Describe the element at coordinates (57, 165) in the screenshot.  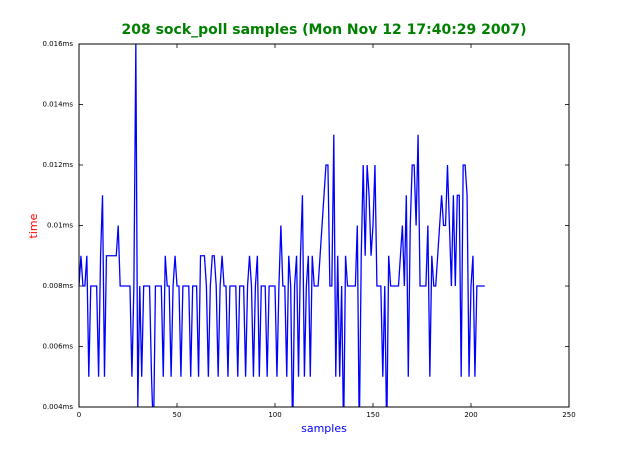
I see `y-tick-label: 0.012ms` at that location.